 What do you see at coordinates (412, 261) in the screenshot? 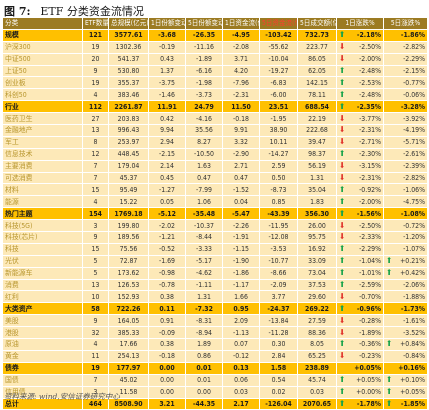
I see `return-value: +0.21%` at bounding box center [412, 261].